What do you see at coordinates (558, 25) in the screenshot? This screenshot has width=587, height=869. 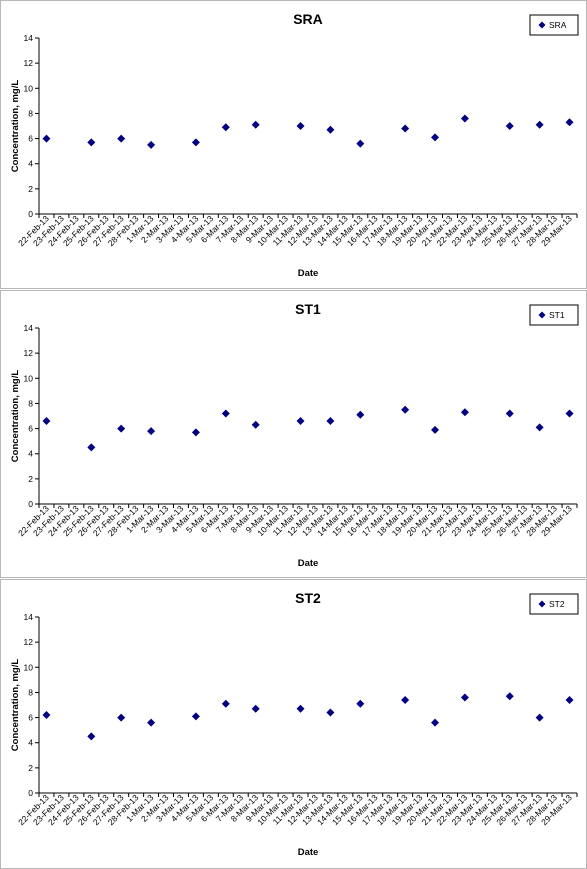 I see `legend-label: SRA` at bounding box center [558, 25].